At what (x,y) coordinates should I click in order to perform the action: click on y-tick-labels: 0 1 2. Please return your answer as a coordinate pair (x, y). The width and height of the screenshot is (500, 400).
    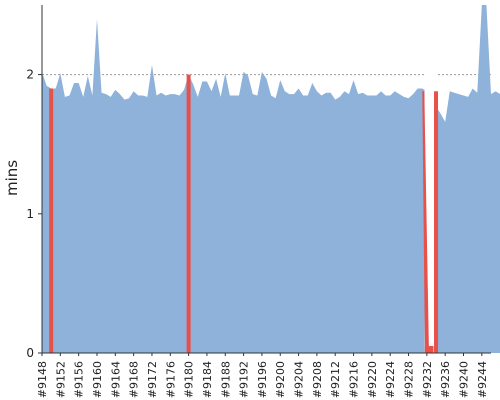
    Looking at the image, I should click on (30, 214).